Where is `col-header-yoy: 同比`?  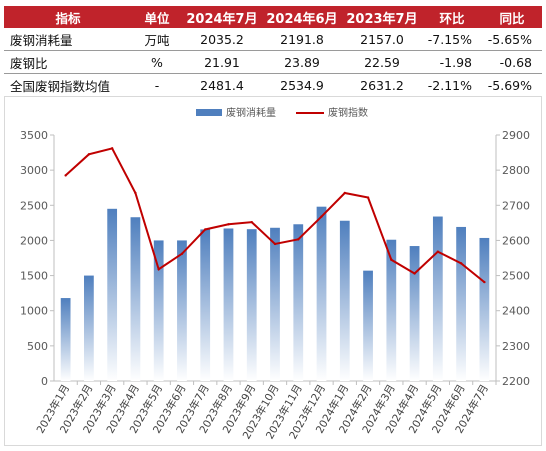
col-header-yoy: 同比 is located at coordinates (512, 17).